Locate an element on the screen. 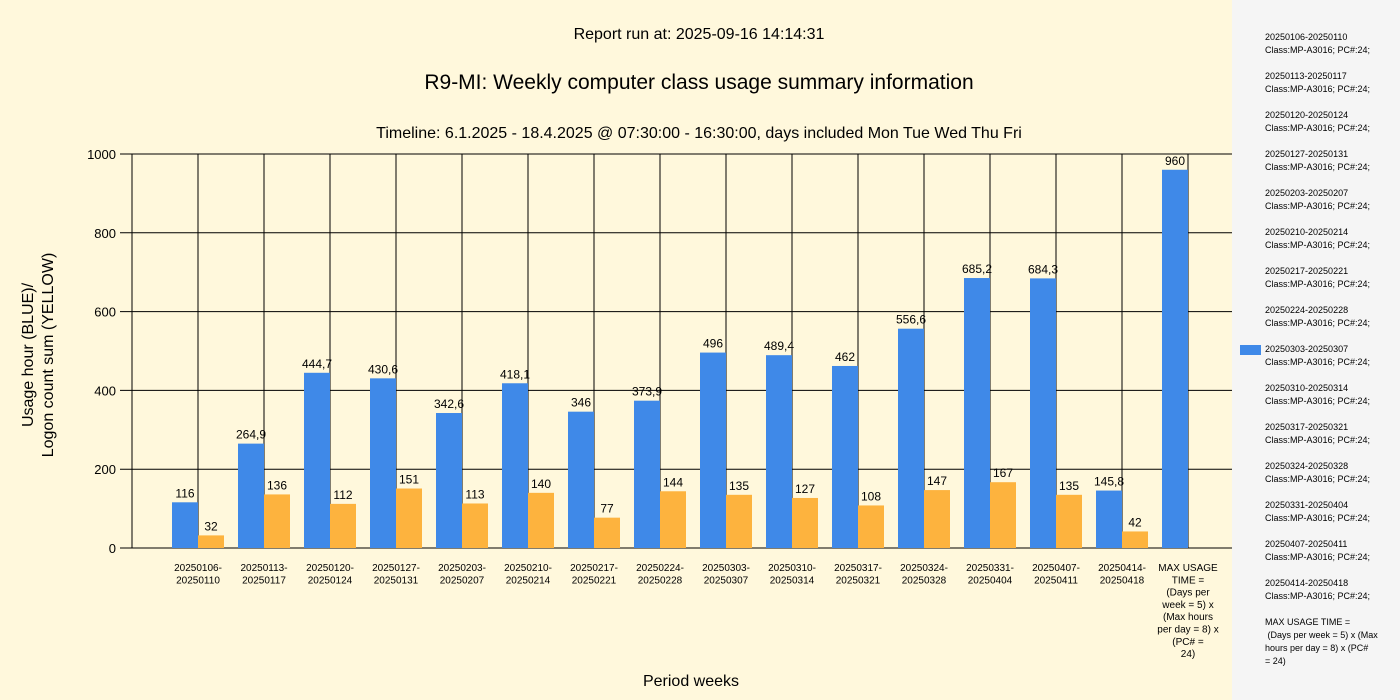  legend-entry: 20250106-20250110 Class:MP-A3016; PC#:24; is located at coordinates (1318, 43).